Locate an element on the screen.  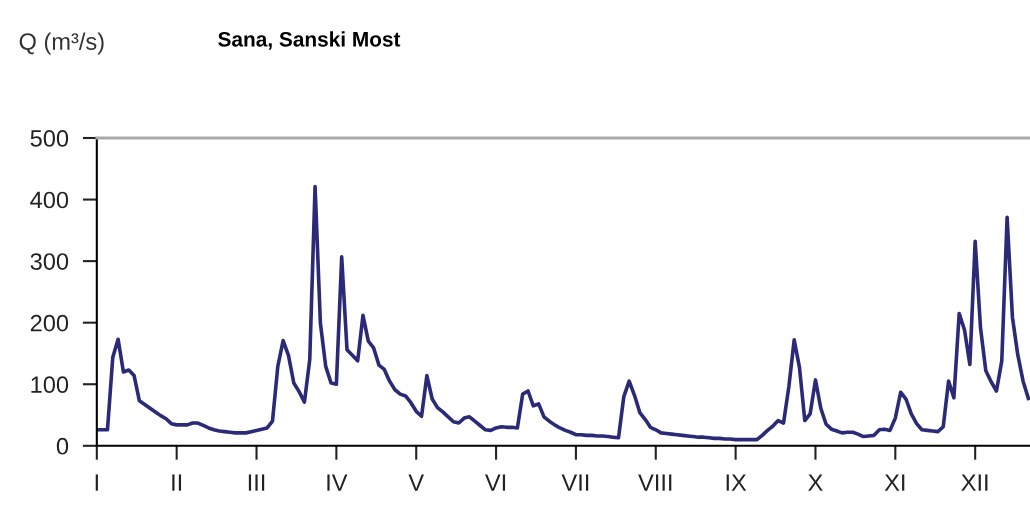
y-tick-label: 300 is located at coordinates (49, 261).